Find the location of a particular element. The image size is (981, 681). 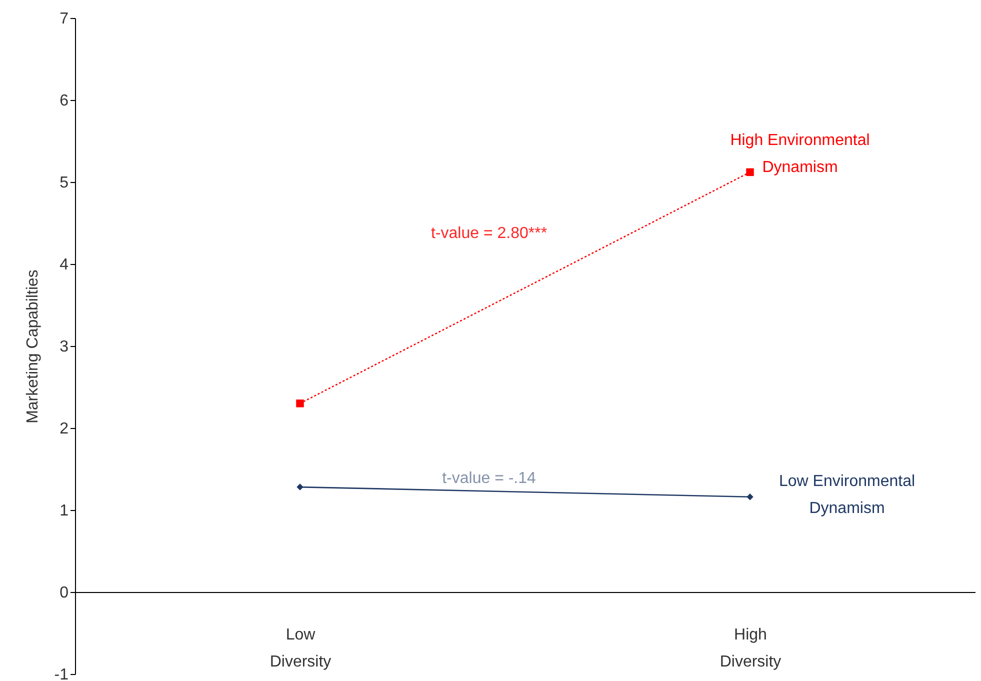

y-tick-label: 5 is located at coordinates (64, 183).